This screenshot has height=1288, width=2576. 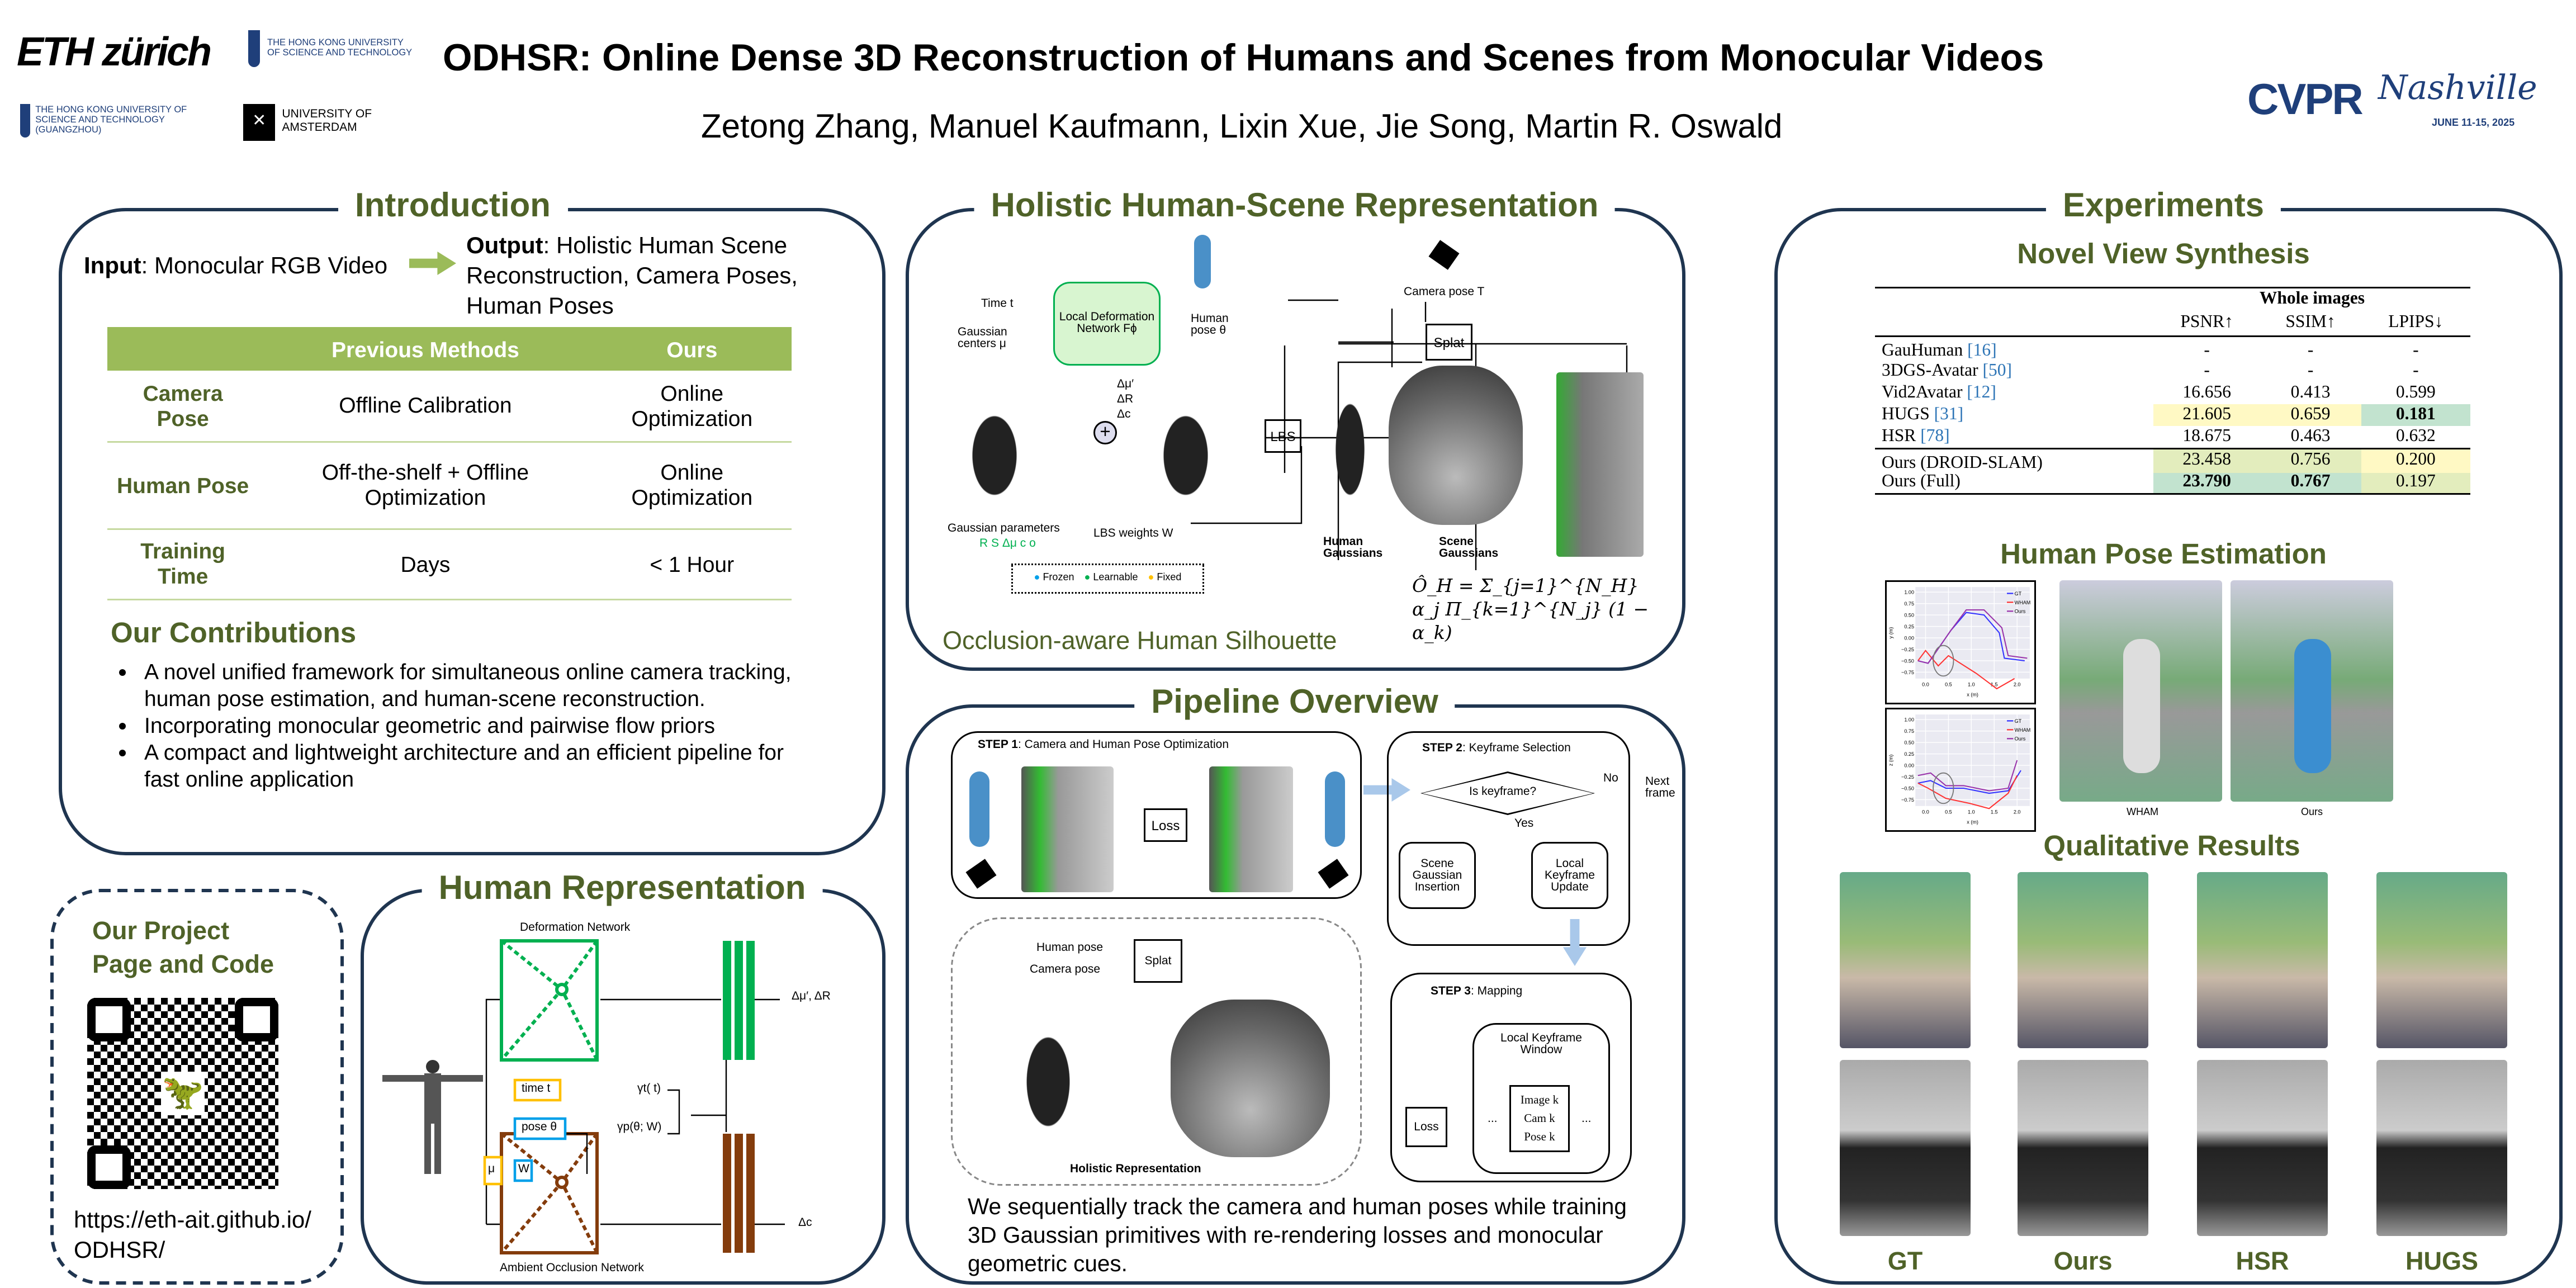 What do you see at coordinates (1940, 352) in the screenshot?
I see `method-cell: GauHuman [16]` at bounding box center [1940, 352].